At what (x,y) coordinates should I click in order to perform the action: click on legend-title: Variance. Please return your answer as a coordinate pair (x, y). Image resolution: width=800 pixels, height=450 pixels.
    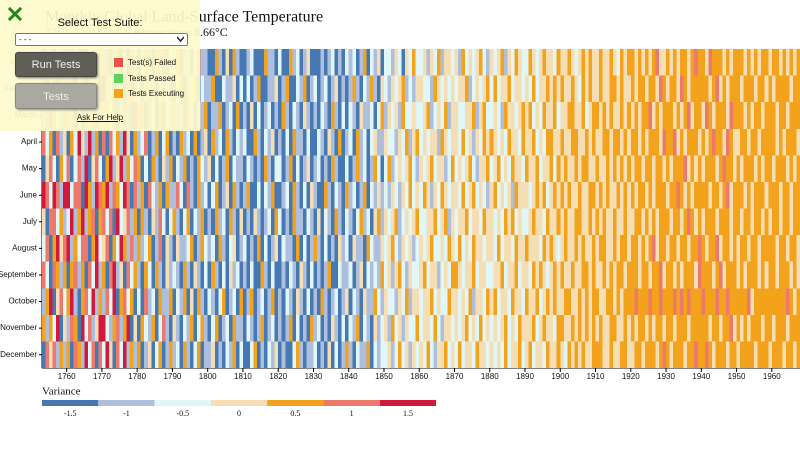
    Looking at the image, I should click on (61, 392).